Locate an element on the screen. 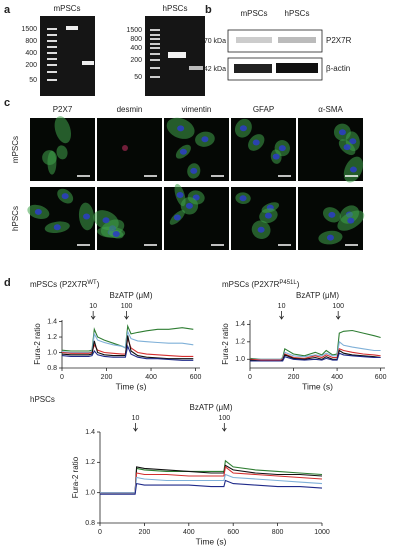 This screenshot has height=550, width=395. column-label: GFAP is located at coordinates (263, 109).